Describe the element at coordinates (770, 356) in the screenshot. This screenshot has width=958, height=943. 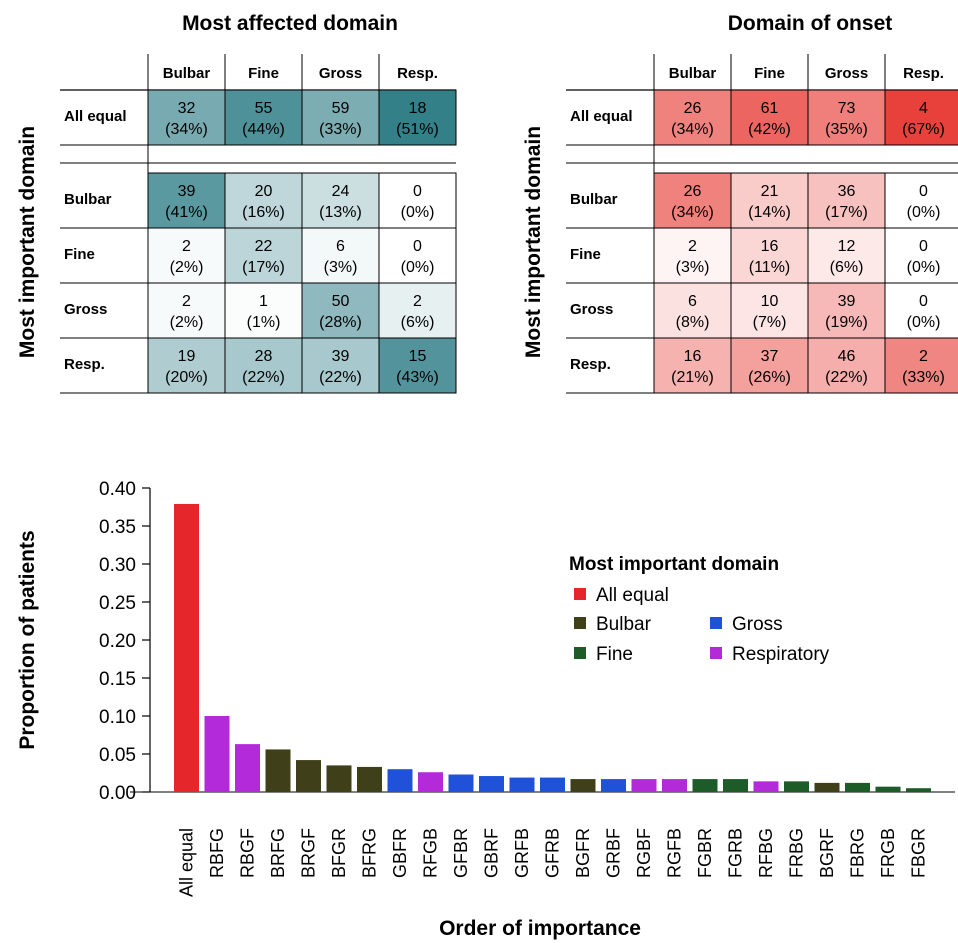
I see `cell-count: 37` at that location.